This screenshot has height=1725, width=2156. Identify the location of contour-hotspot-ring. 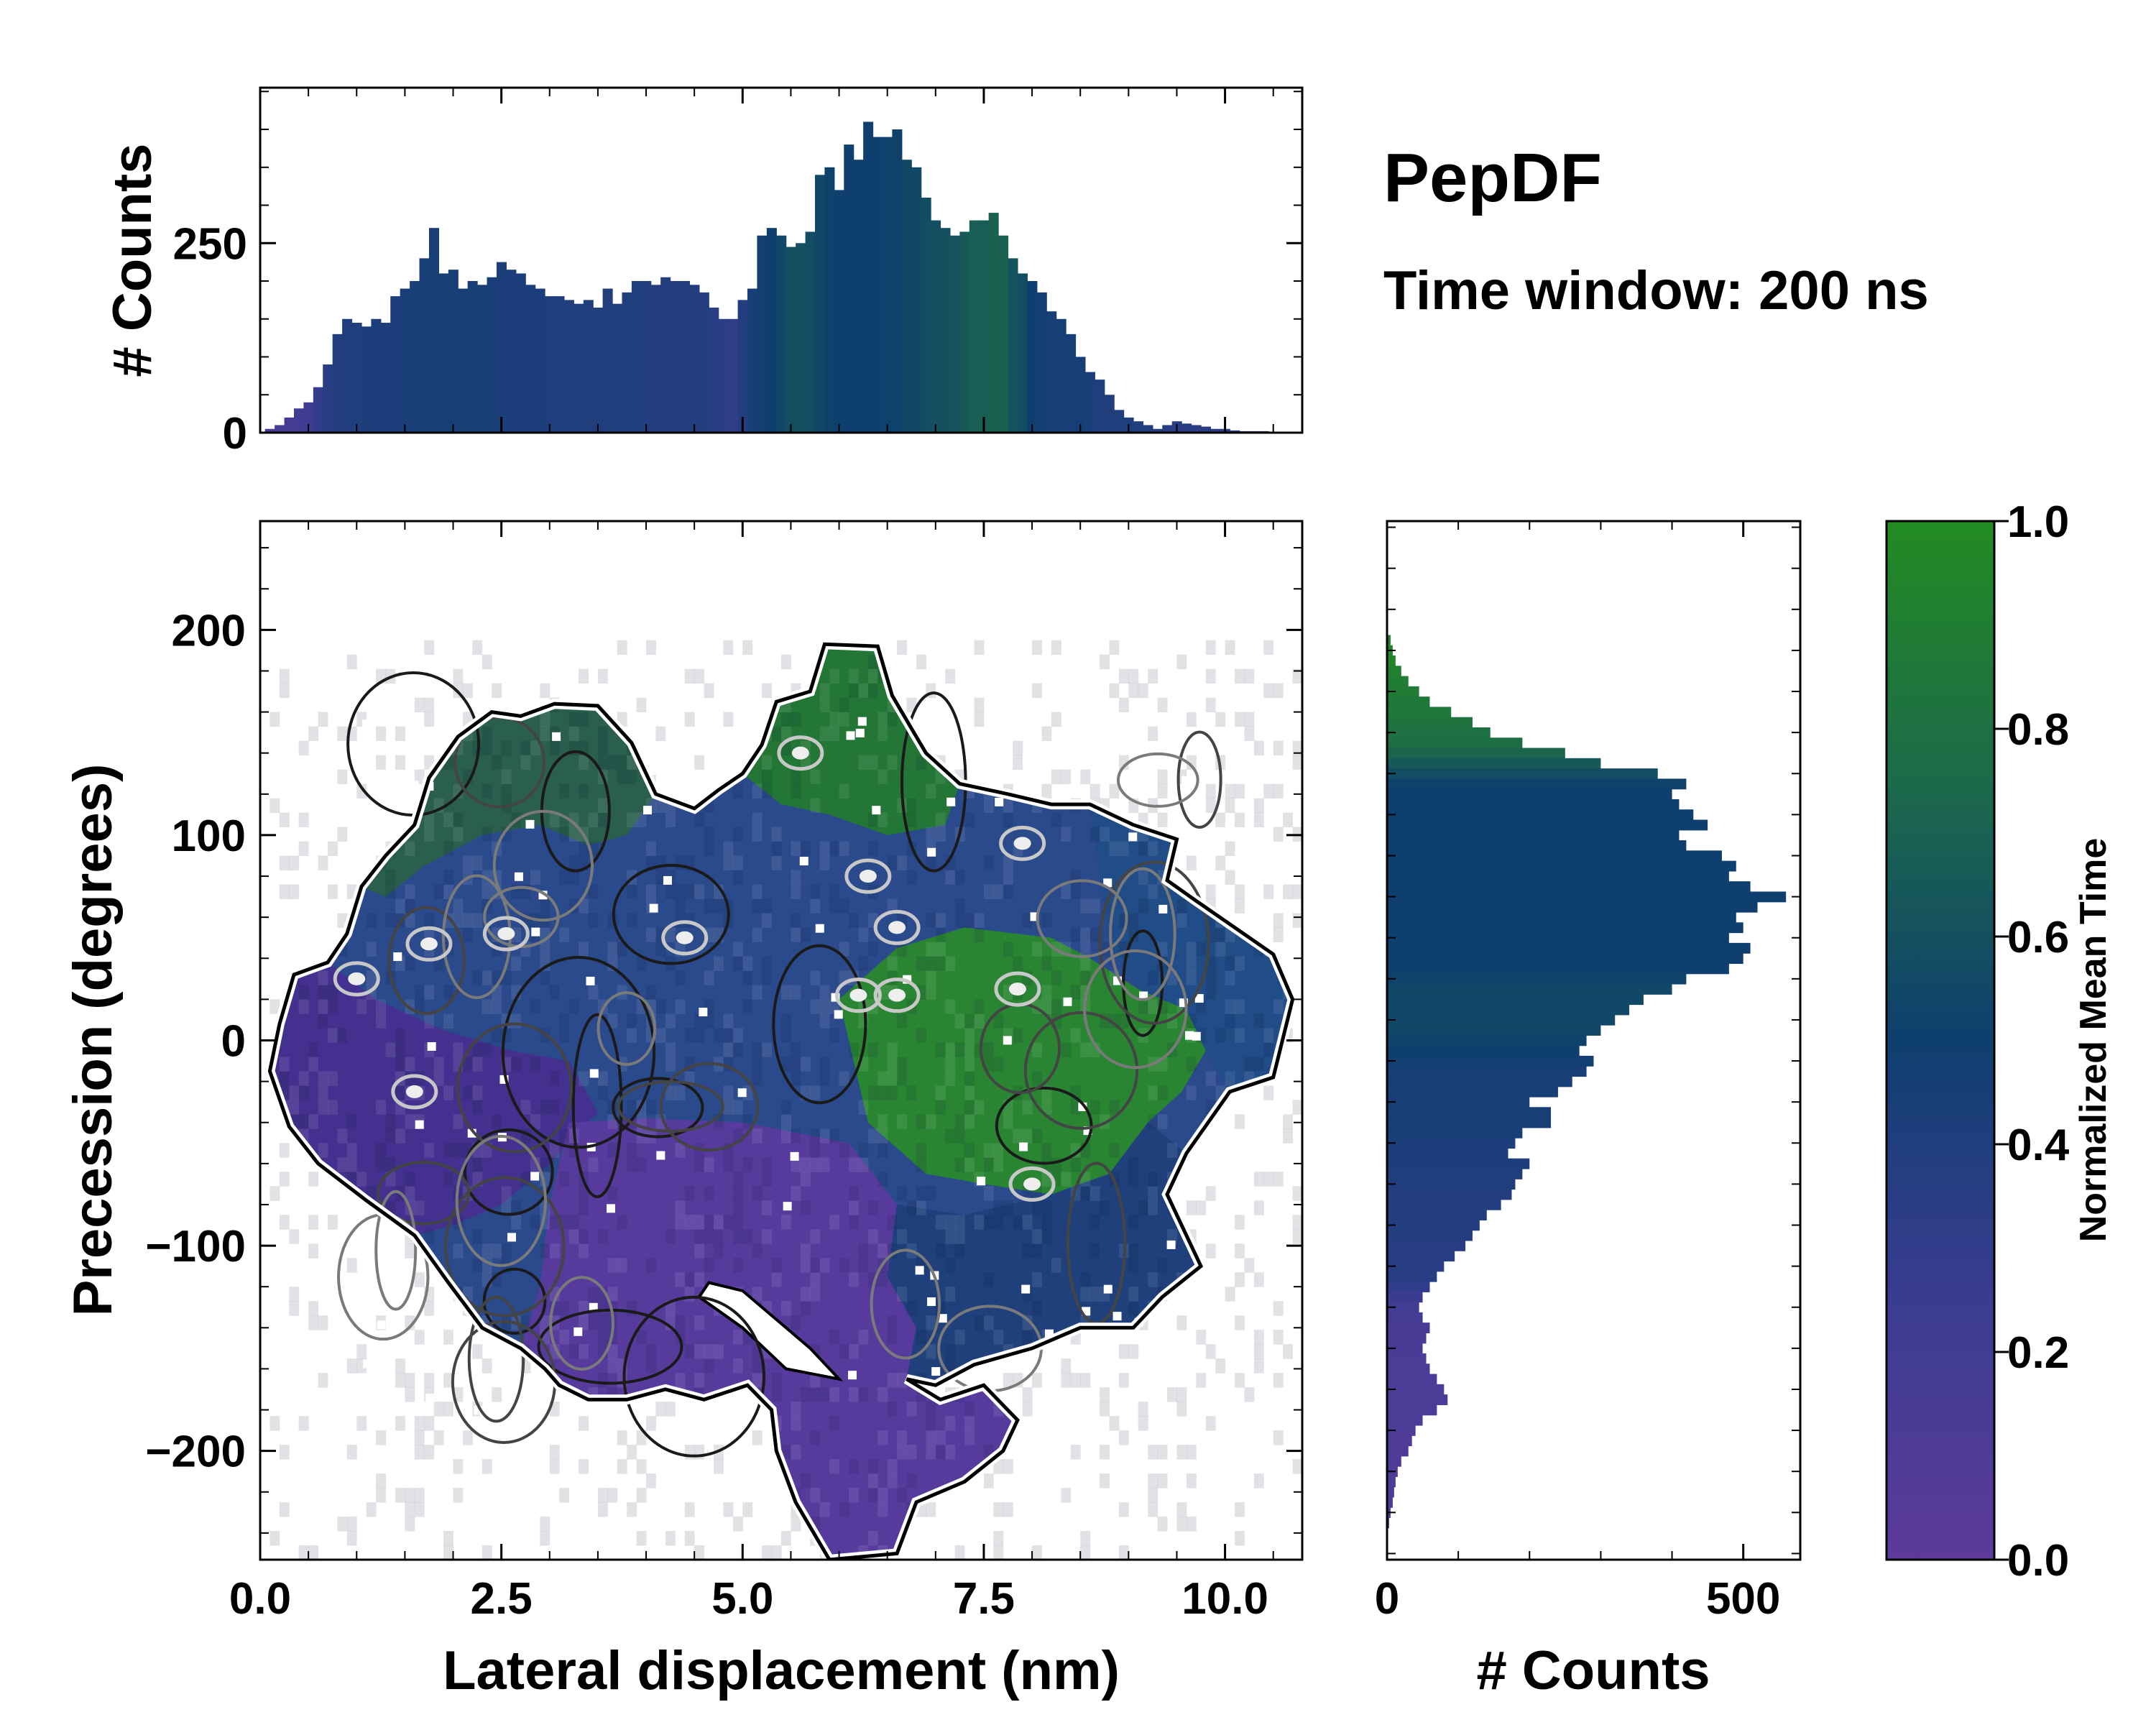
(429, 944).